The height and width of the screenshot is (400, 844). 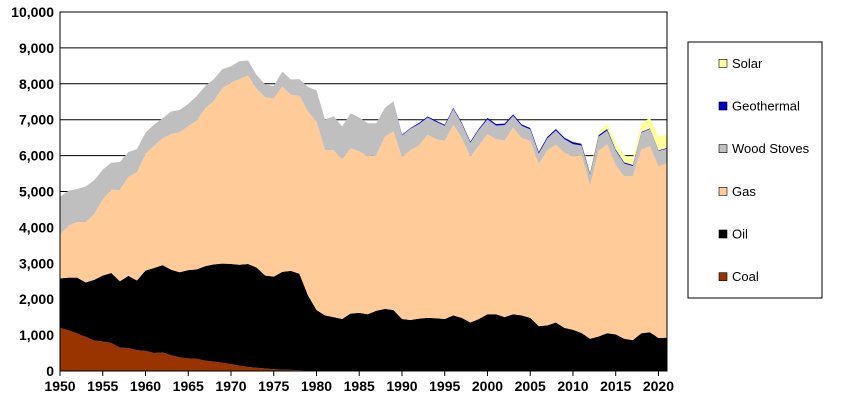 I want to click on x-tick-label: 1990, so click(x=401, y=386).